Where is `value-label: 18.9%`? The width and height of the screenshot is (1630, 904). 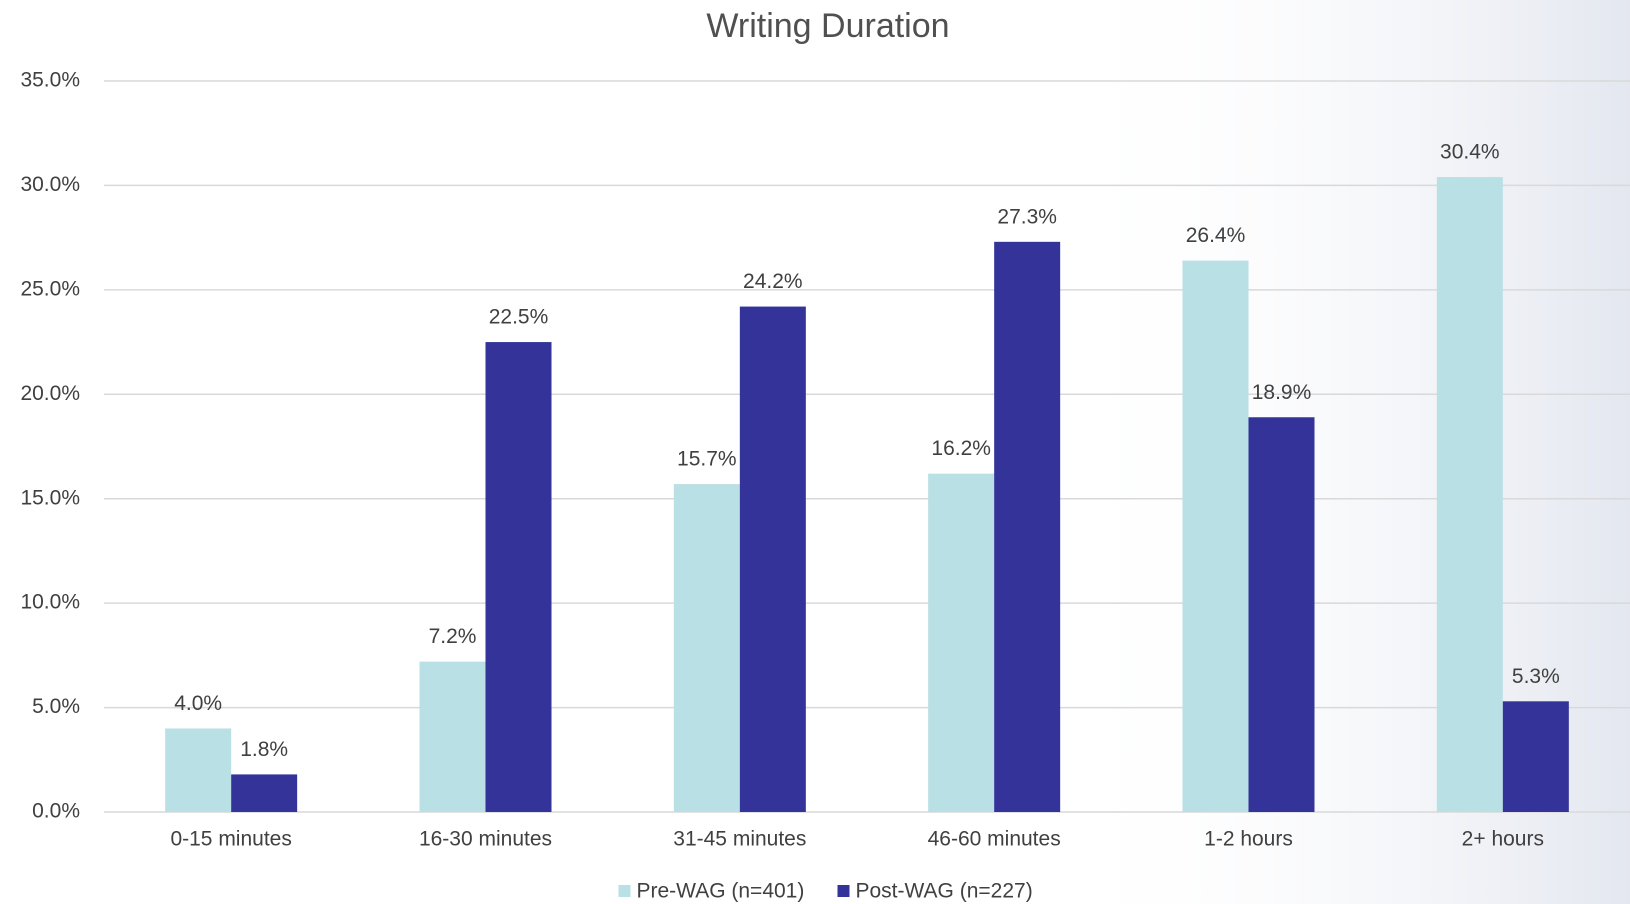 value-label: 18.9% is located at coordinates (1282, 392).